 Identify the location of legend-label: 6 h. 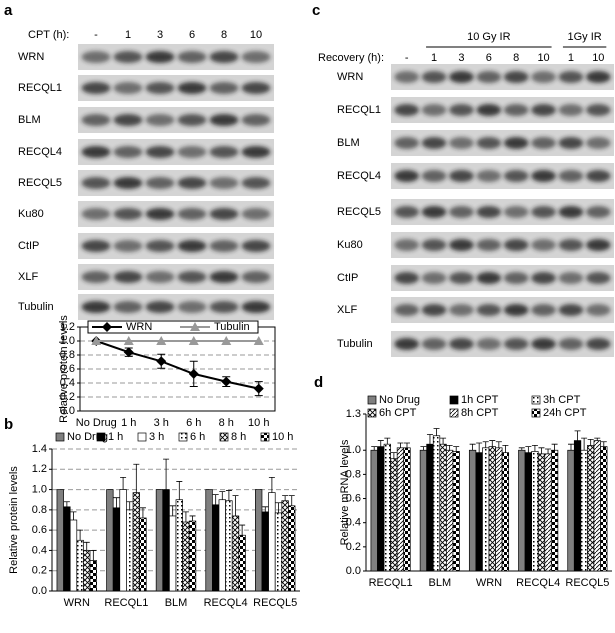
(197, 437).